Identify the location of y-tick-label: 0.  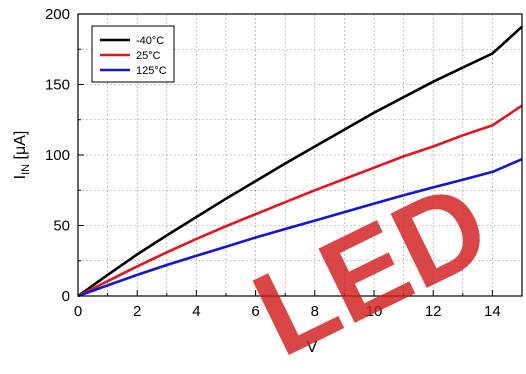
(66, 296).